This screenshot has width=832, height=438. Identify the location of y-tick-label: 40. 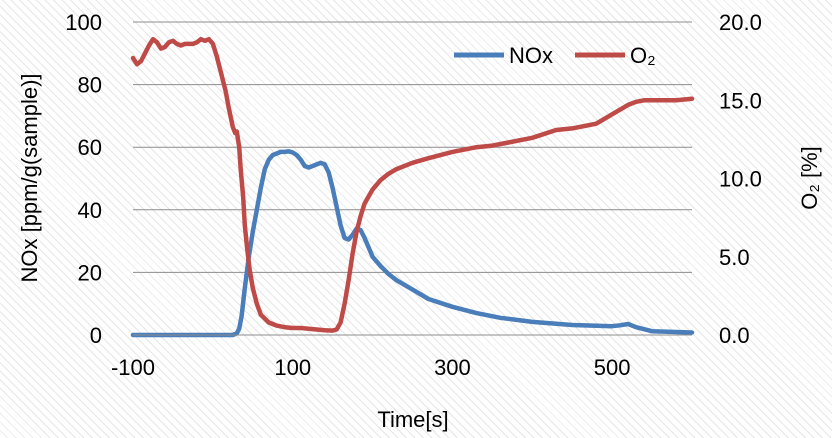
(90, 210).